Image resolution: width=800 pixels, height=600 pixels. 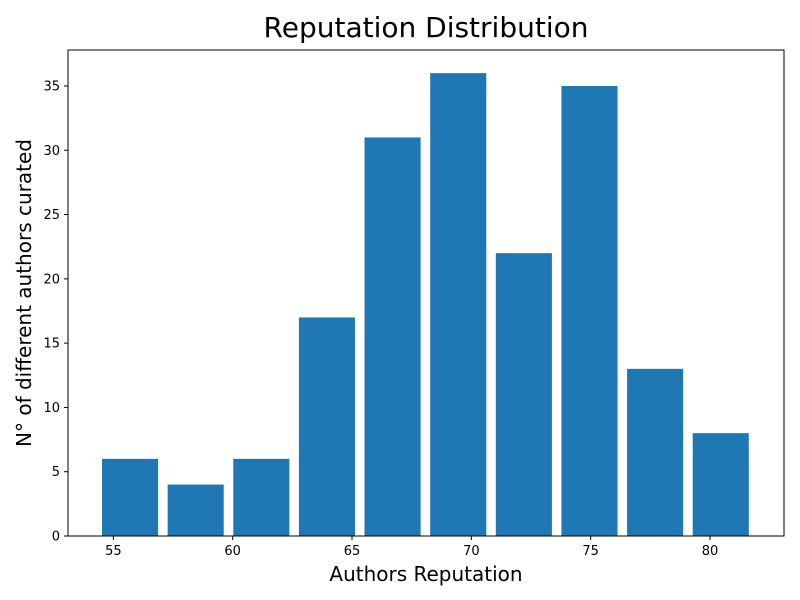 What do you see at coordinates (51, 279) in the screenshot?
I see `y-tick-label: 20` at bounding box center [51, 279].